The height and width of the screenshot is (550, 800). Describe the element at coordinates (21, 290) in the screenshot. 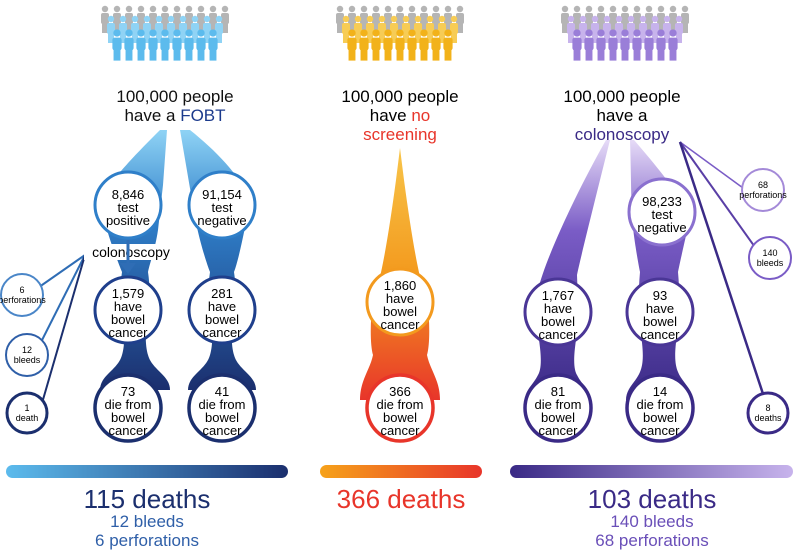

I see `fobt-side-perf-count: 6` at that location.